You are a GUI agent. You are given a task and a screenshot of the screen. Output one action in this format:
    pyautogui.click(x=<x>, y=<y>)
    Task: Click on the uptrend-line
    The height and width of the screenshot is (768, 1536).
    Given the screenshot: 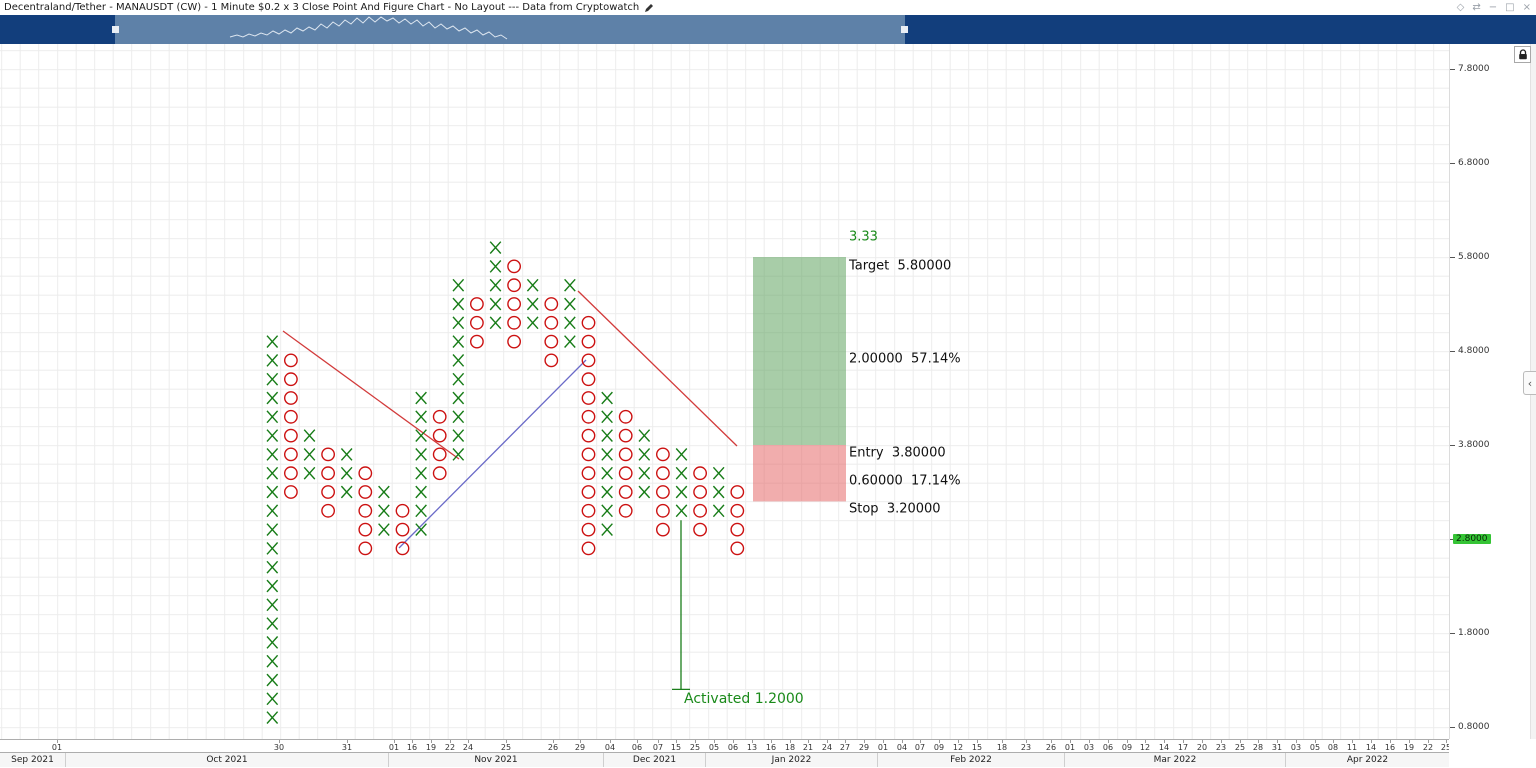 What is the action you would take?
    pyautogui.click(x=492, y=454)
    